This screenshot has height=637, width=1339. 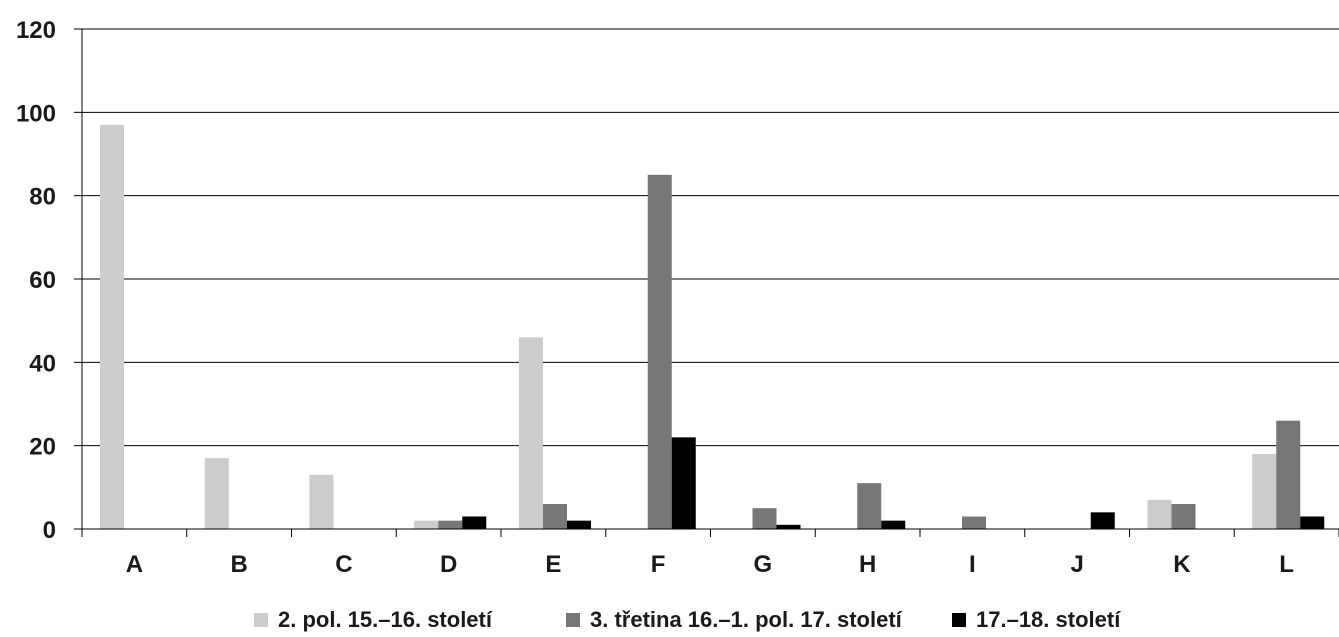 What do you see at coordinates (553, 564) in the screenshot?
I see `x-tick-label: E` at bounding box center [553, 564].